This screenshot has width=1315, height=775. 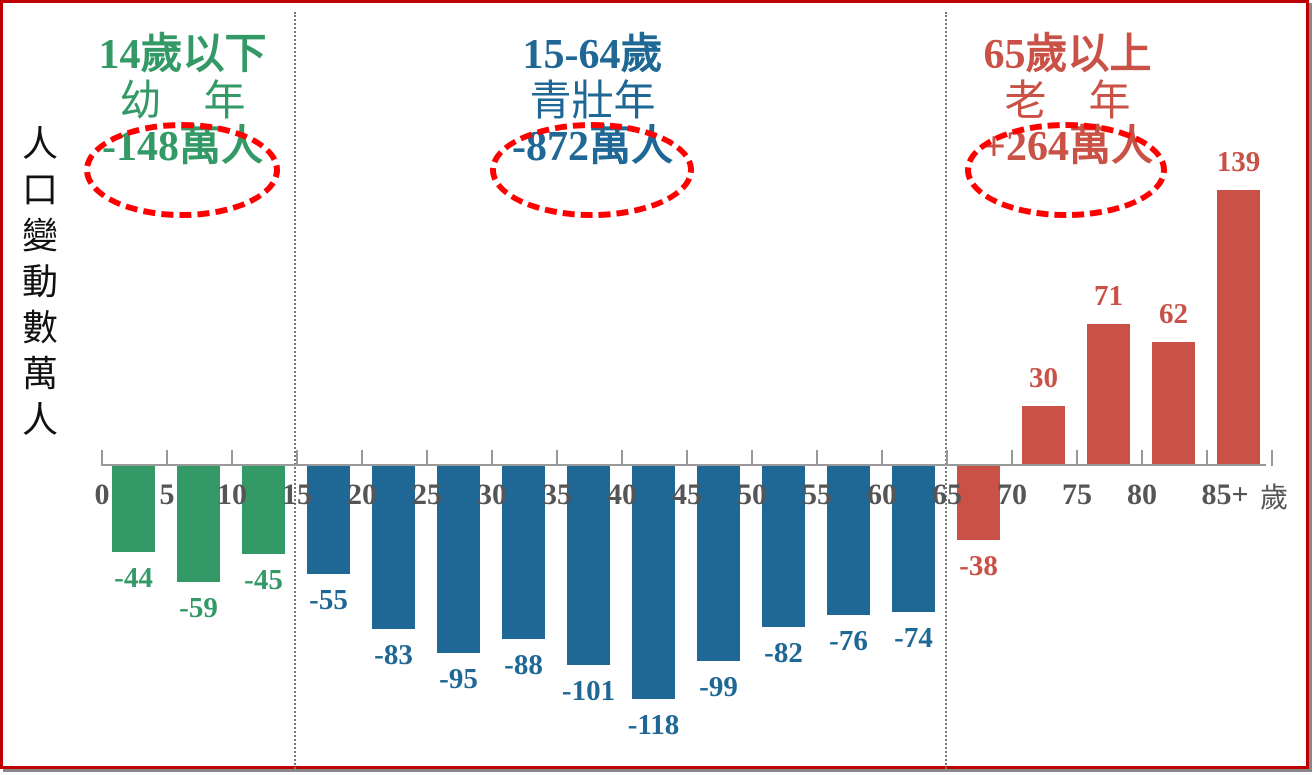 What do you see at coordinates (232, 494) in the screenshot?
I see `x-axis-tick-label: 10` at bounding box center [232, 494].